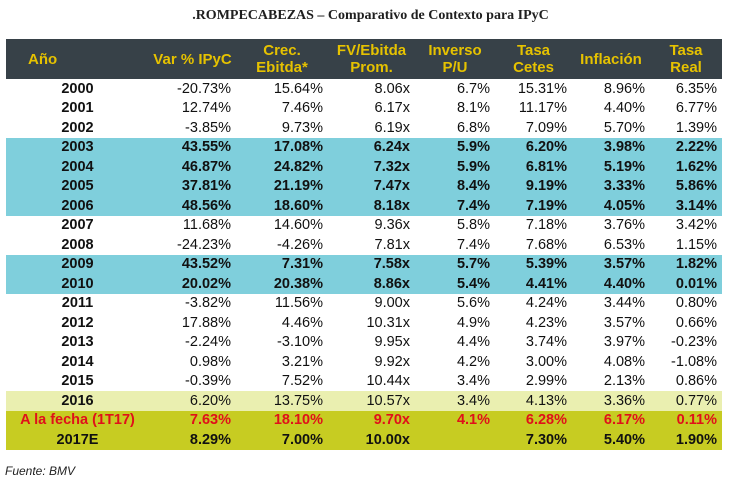  What do you see at coordinates (392, 342) in the screenshot?
I see `fv-ebitda-cell: 9.95x` at bounding box center [392, 342].